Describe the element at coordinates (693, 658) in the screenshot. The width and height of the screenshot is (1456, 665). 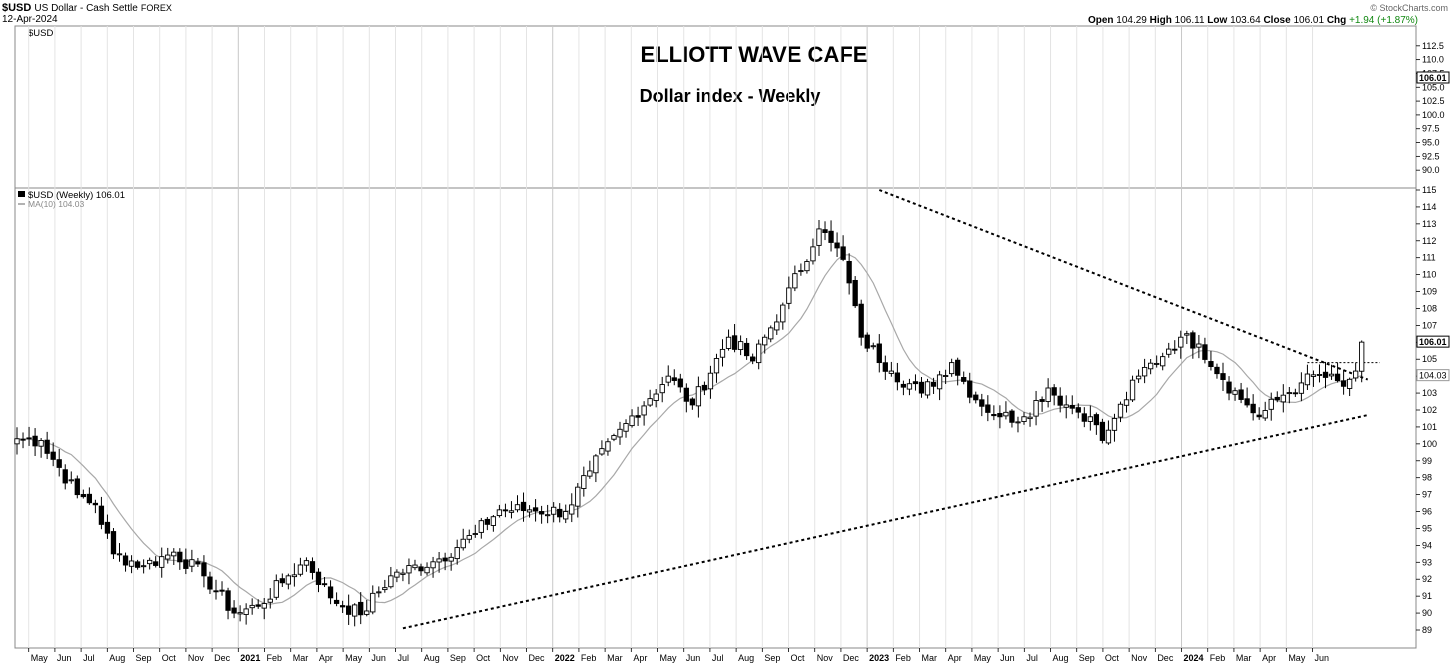
I see `x-tick-label: Jun` at that location.